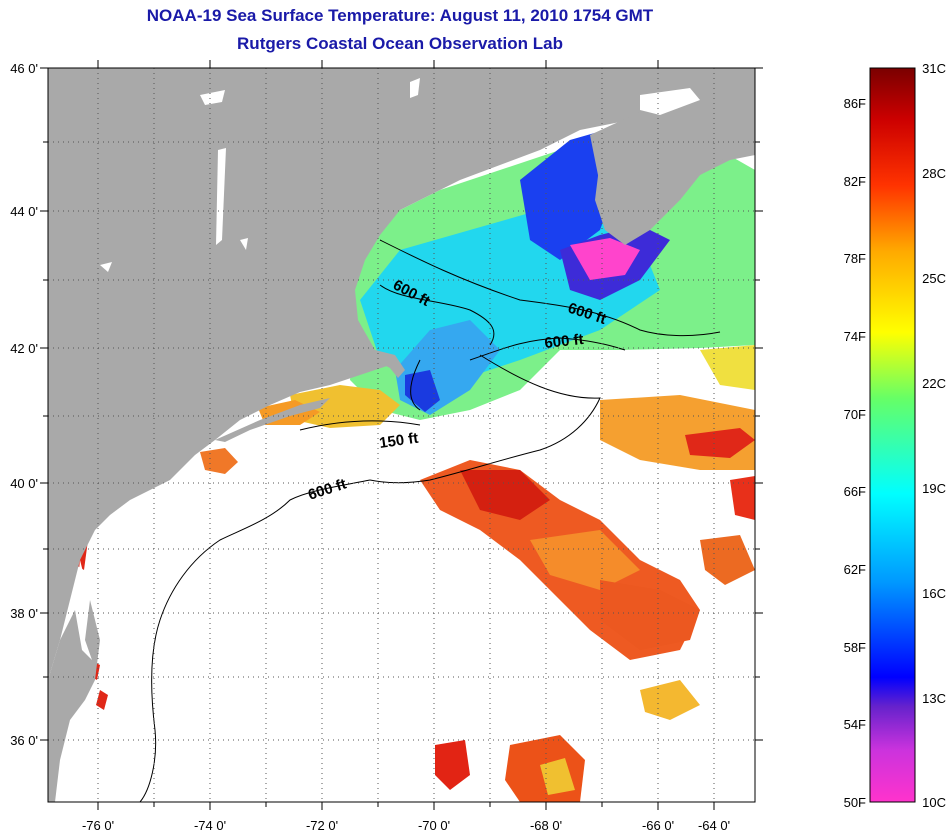 The height and width of the screenshot is (840, 952). Describe the element at coordinates (24, 211) in the screenshot. I see `lat-label: 44 0'` at that location.